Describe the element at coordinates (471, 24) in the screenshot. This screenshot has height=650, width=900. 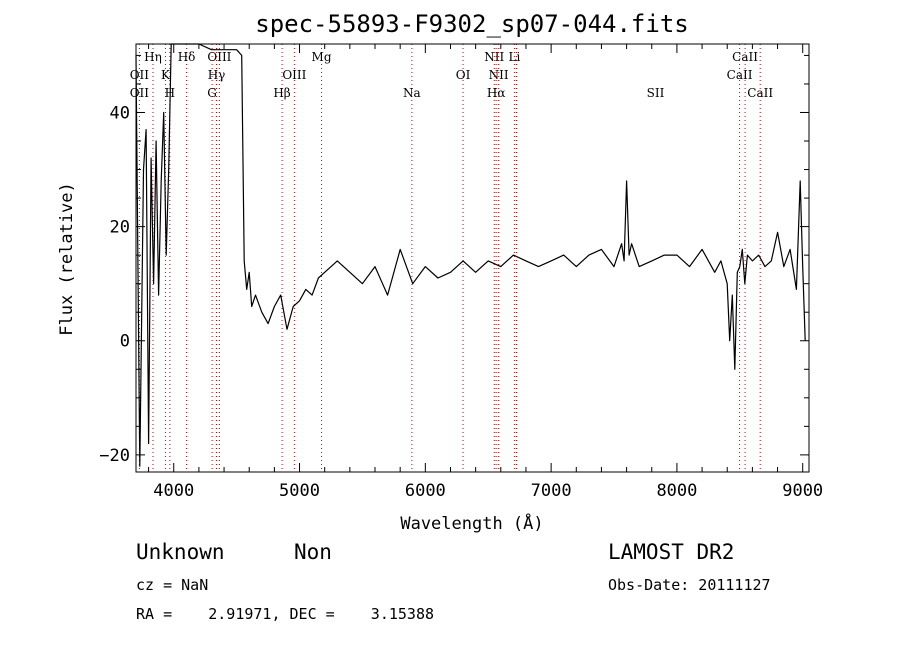
I see `chart-title: spec-55893-F9302_sp07-044.fits` at that location.